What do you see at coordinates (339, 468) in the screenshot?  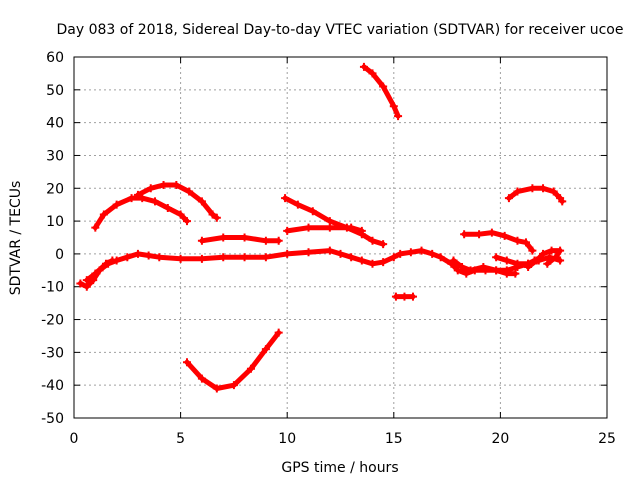 I see `x-axis-label: GPS time / hours` at bounding box center [339, 468].